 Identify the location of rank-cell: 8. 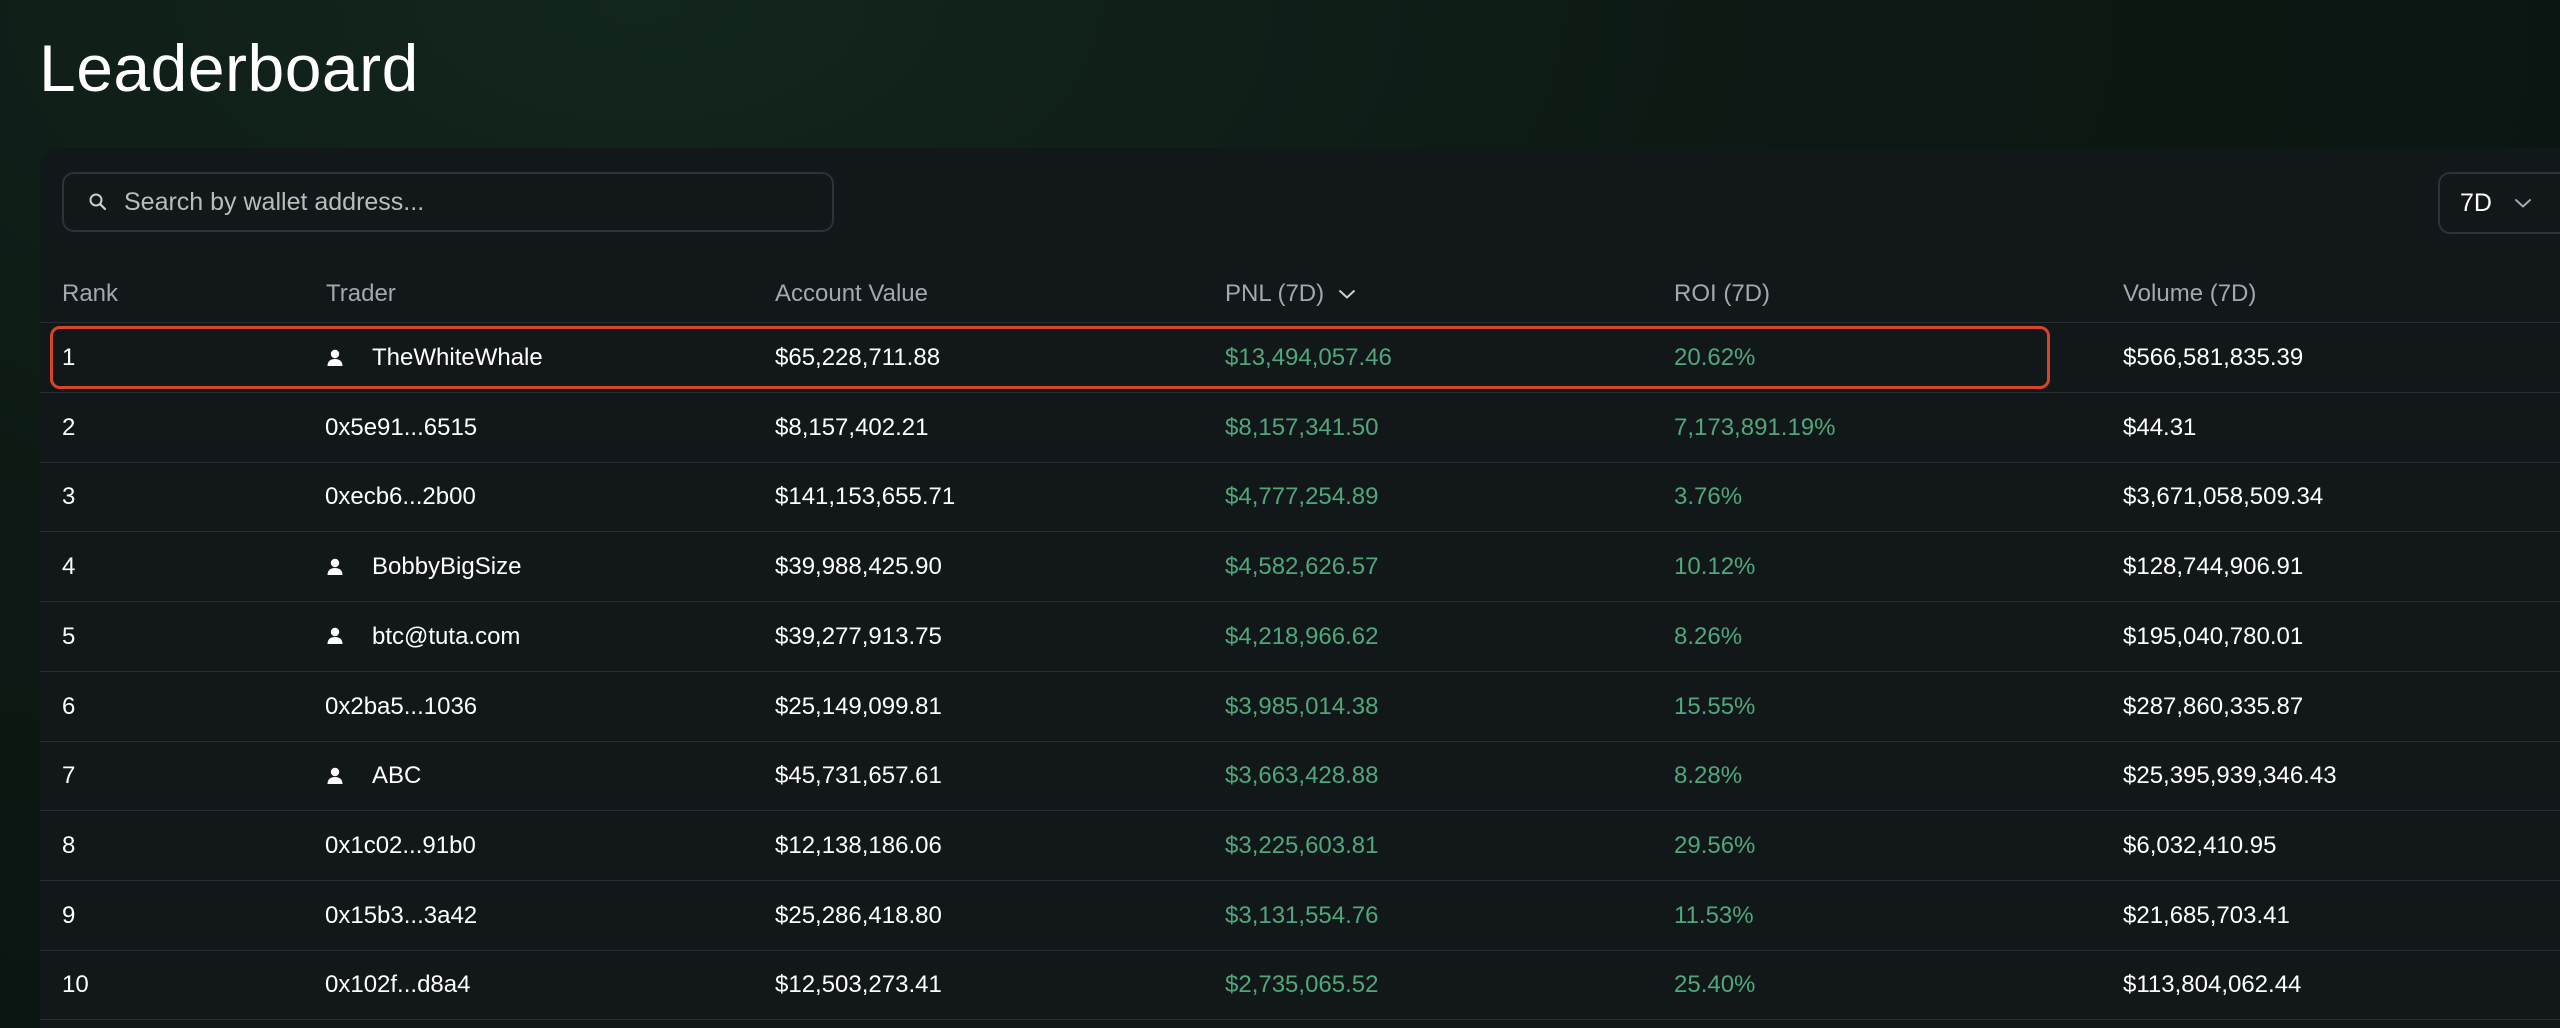
(69, 845).